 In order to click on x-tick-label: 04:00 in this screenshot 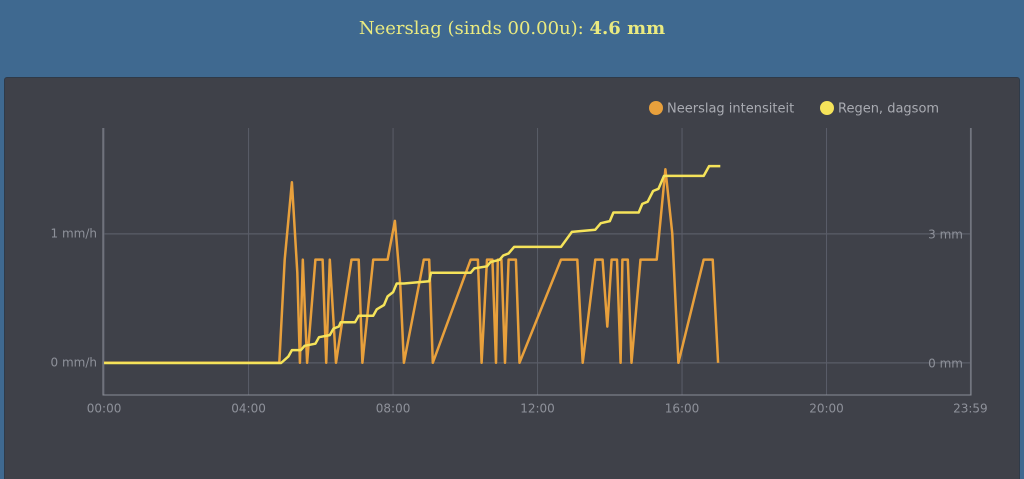, I will do `click(248, 409)`.